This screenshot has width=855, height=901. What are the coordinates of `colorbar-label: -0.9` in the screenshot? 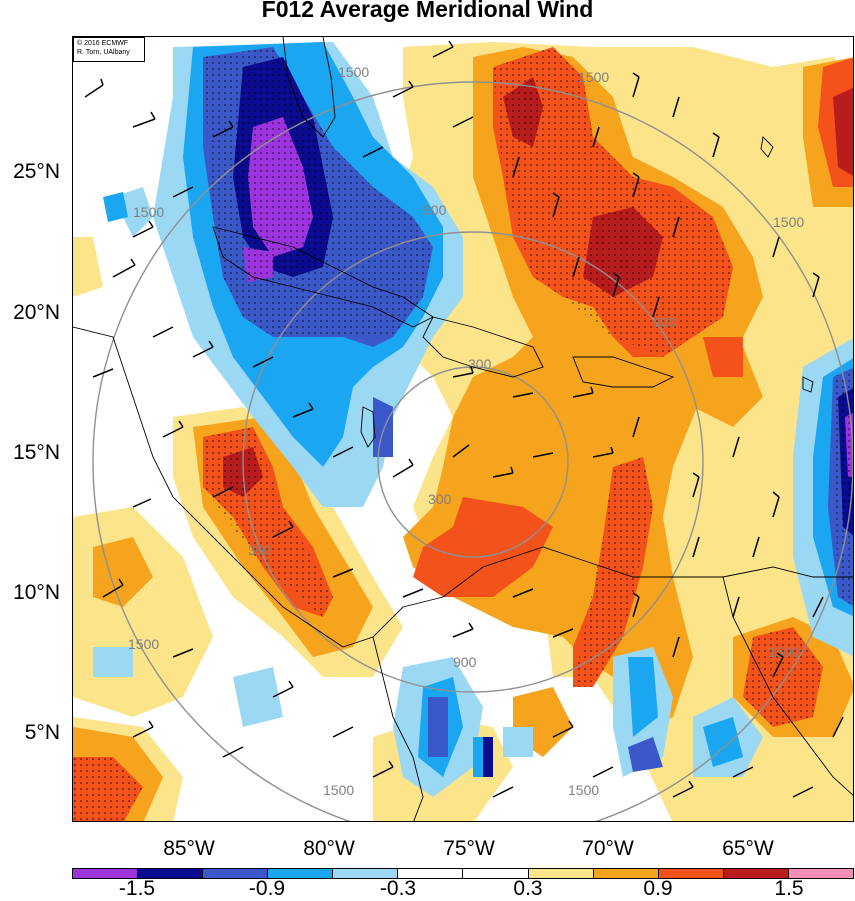 It's located at (267, 888).